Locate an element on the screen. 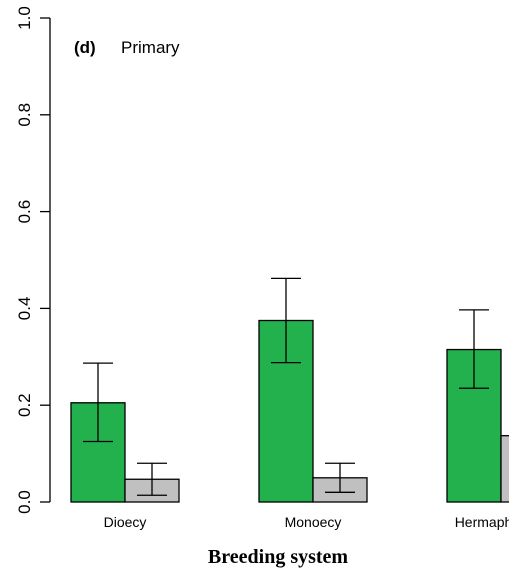 This screenshot has width=509, height=576. x-axis-label: Breeding system is located at coordinates (278, 557).